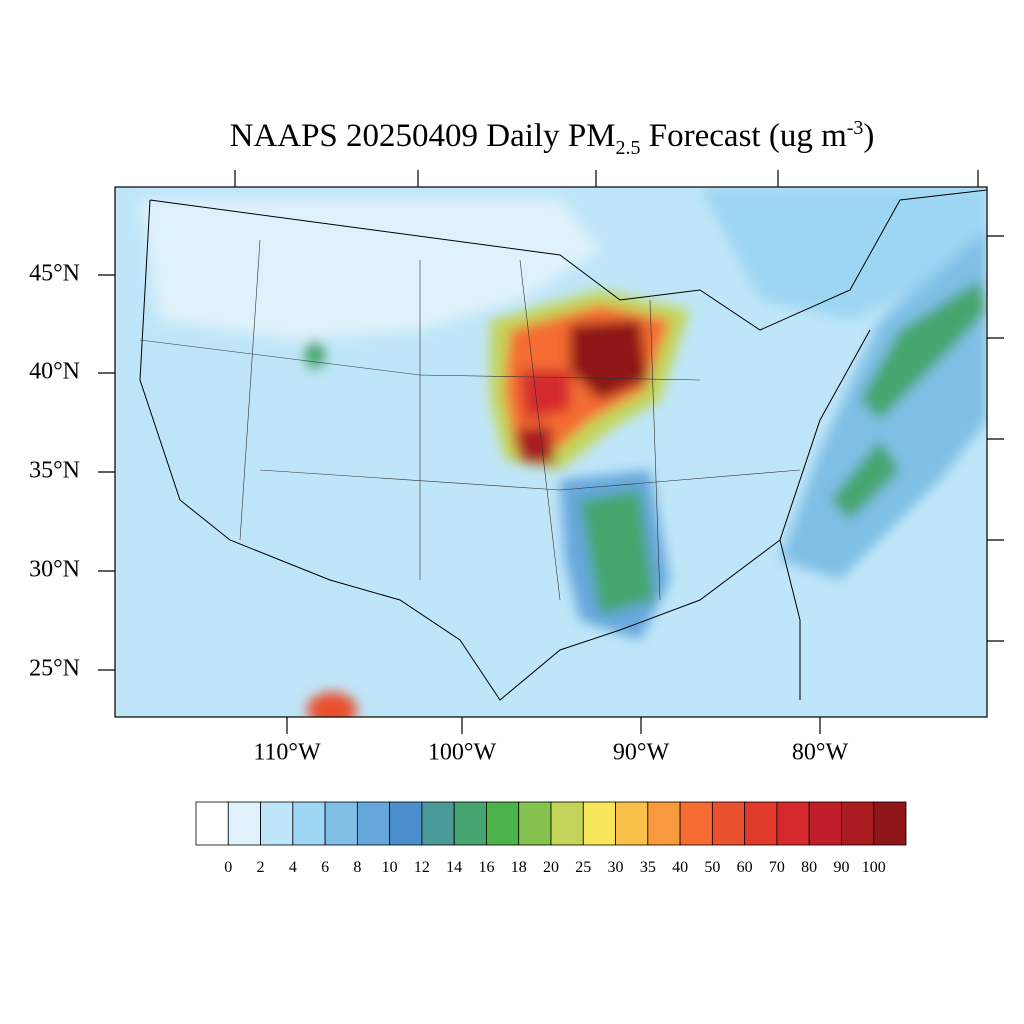 The height and width of the screenshot is (1024, 1024). I want to click on colorbar-label: 100, so click(874, 867).